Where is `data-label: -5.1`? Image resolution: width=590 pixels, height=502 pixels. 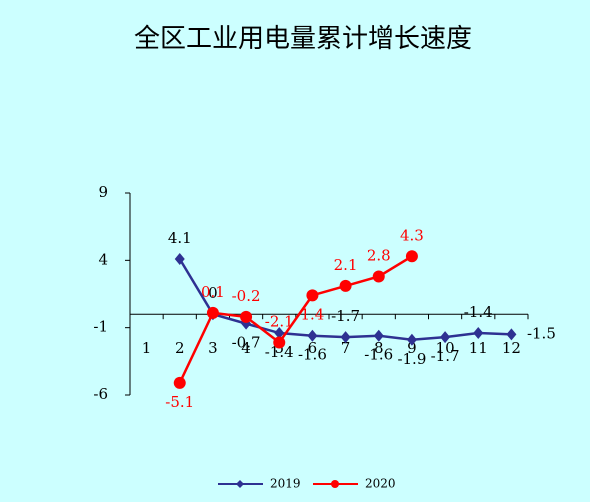
data-label: -5.1 is located at coordinates (179, 402).